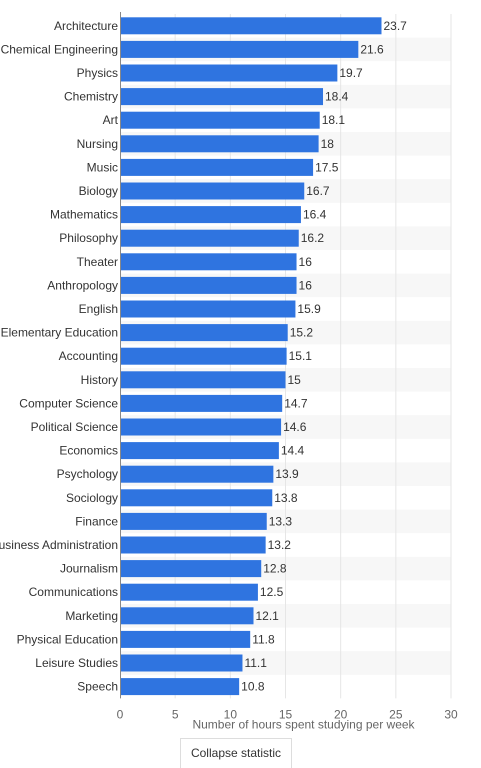 Image resolution: width=481 pixels, height=768 pixels. What do you see at coordinates (372, 49) in the screenshot?
I see `value-label: 21.6` at bounding box center [372, 49].